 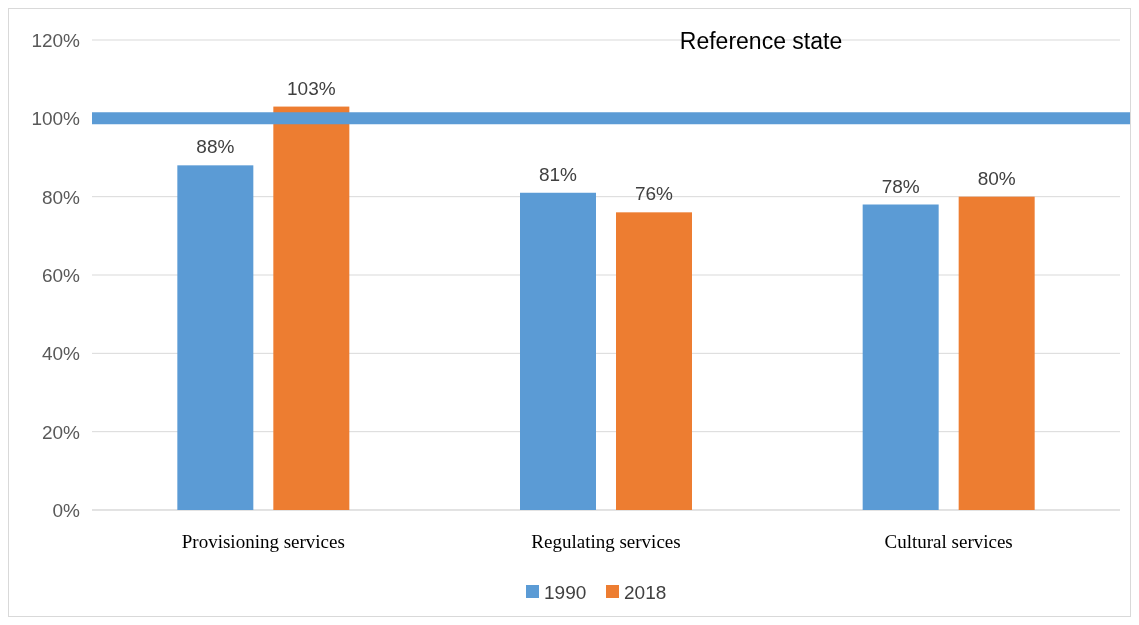 What do you see at coordinates (606, 541) in the screenshot?
I see `x-tick-label: Regulating services` at bounding box center [606, 541].